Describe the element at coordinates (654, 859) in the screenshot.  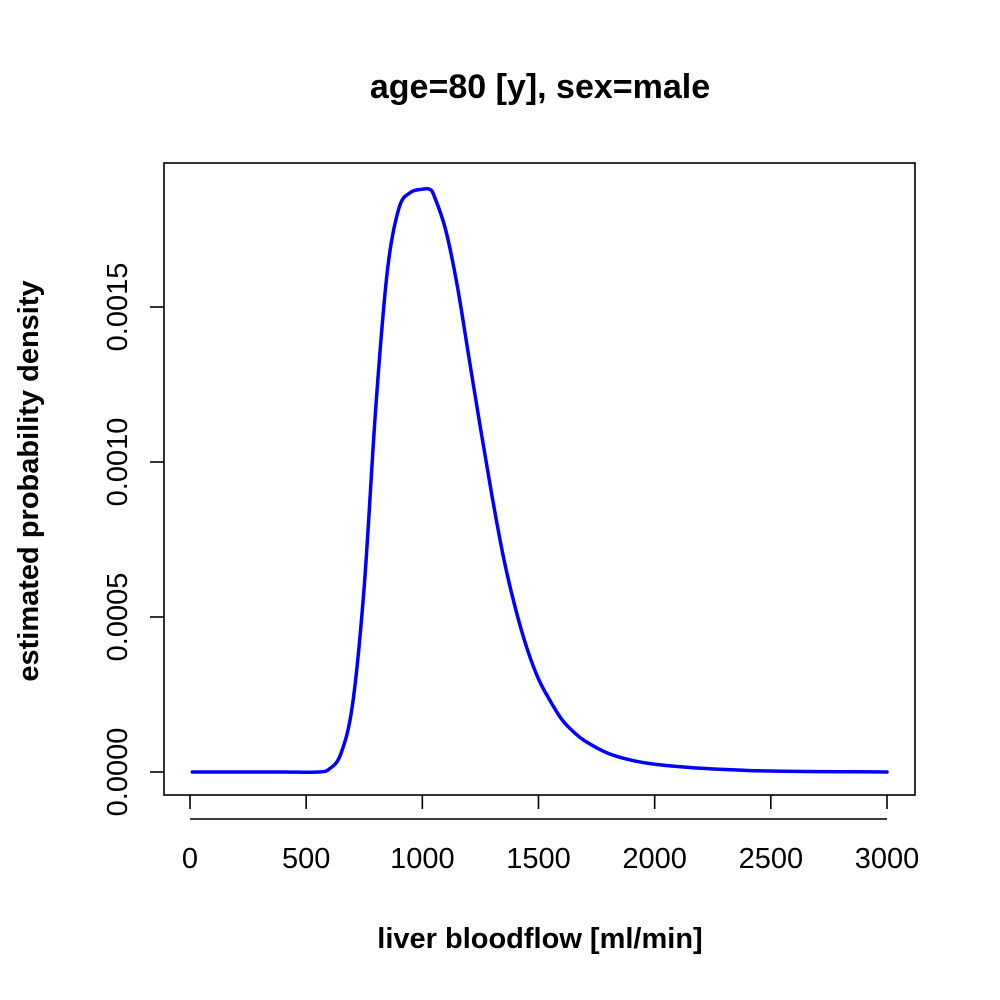
I see `x-tick-label: 2000` at that location.